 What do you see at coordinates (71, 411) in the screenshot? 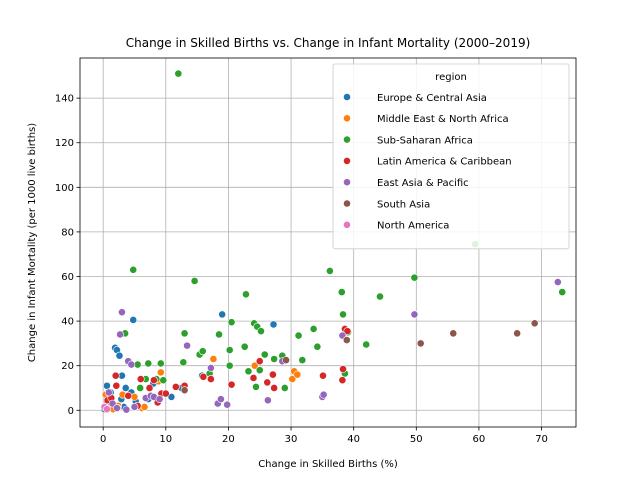
I see `y-tick-label: 0` at bounding box center [71, 411].